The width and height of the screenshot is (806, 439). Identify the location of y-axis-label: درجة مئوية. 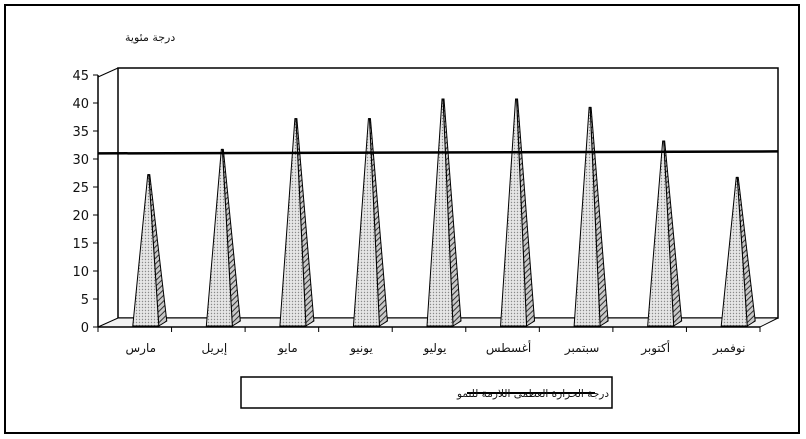
(150, 37).